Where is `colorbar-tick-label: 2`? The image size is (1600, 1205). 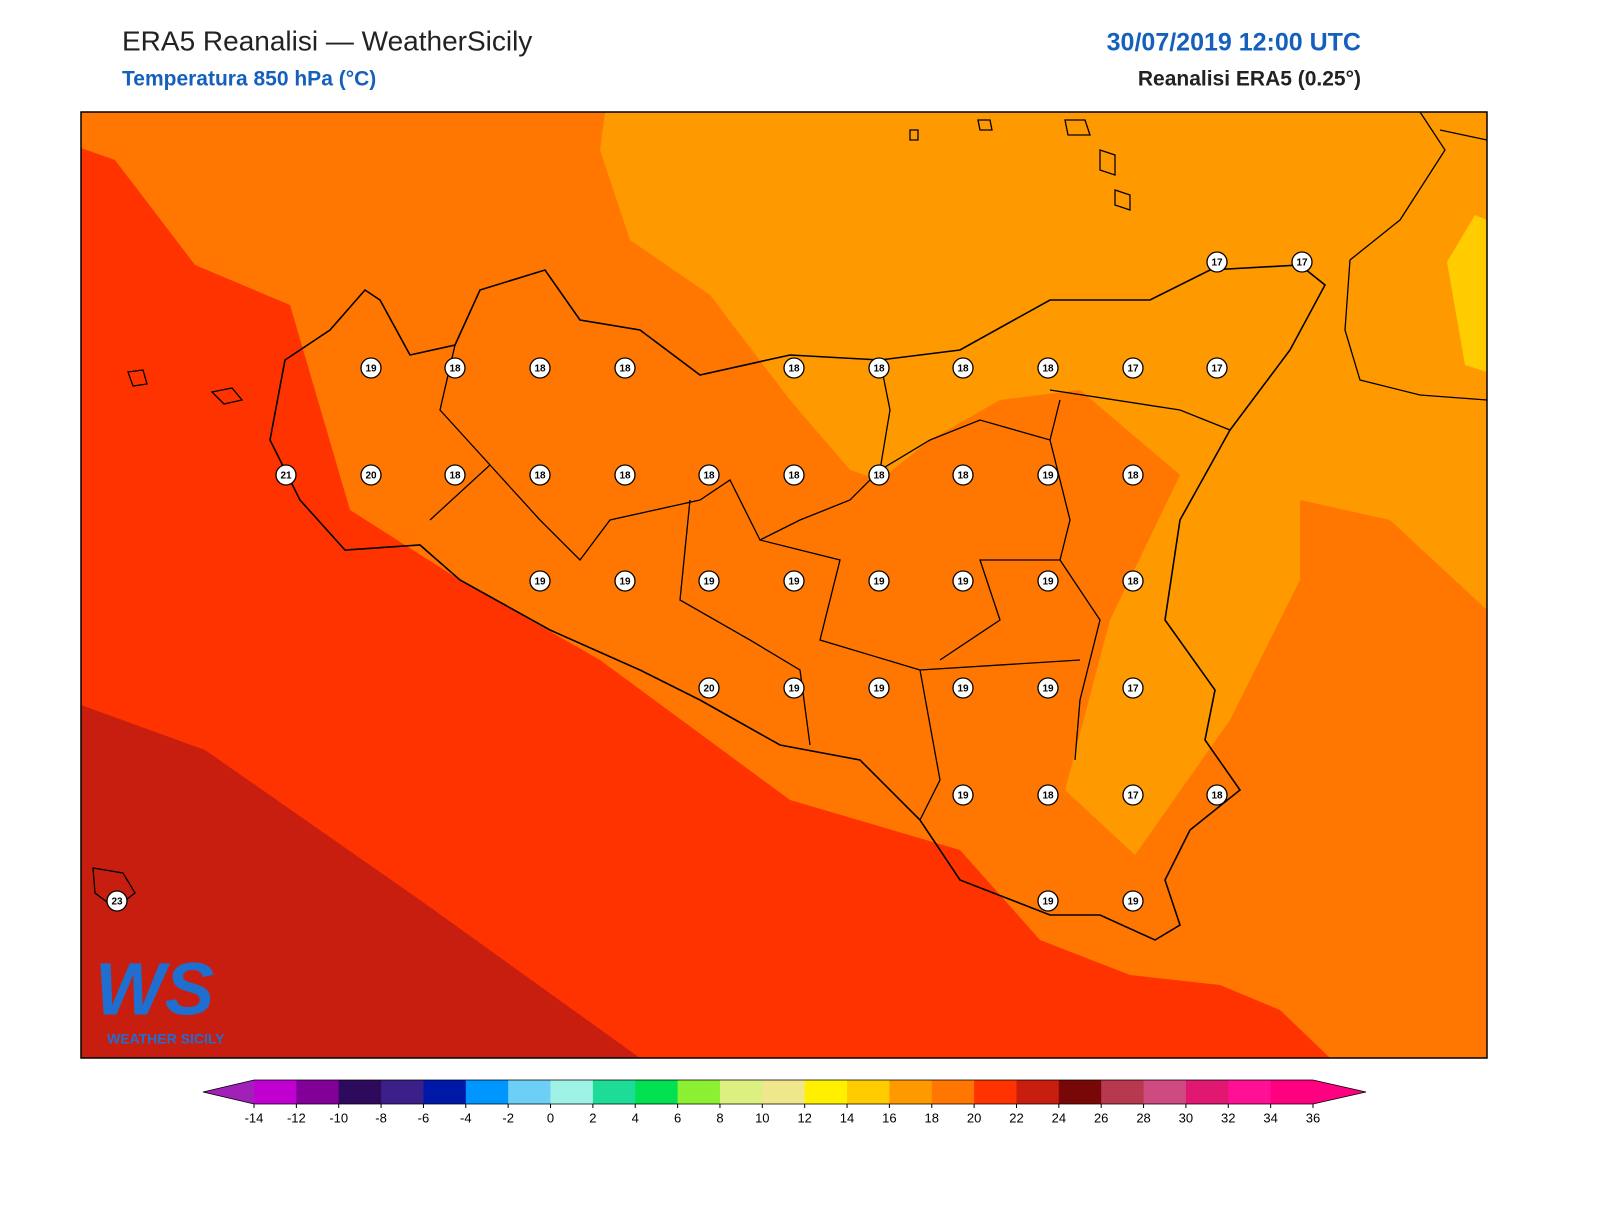
colorbar-tick-label: 2 is located at coordinates (592, 1117).